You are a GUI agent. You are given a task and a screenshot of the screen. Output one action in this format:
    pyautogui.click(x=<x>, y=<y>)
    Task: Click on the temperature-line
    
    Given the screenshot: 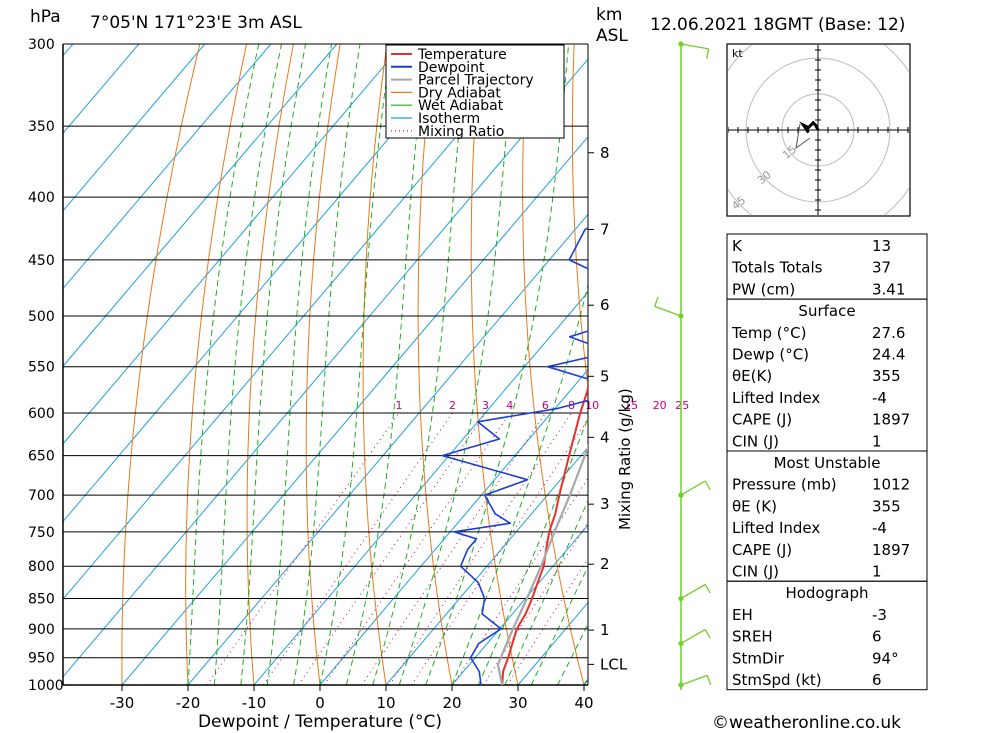 What is the action you would take?
    pyautogui.click(x=544, y=531)
    